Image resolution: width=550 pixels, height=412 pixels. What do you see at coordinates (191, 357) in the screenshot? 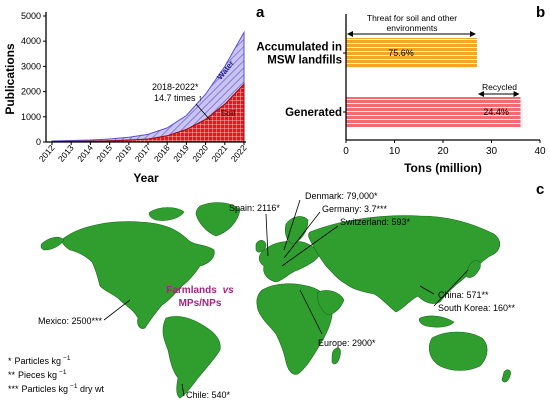
I see `south-america-landmass` at bounding box center [191, 357].